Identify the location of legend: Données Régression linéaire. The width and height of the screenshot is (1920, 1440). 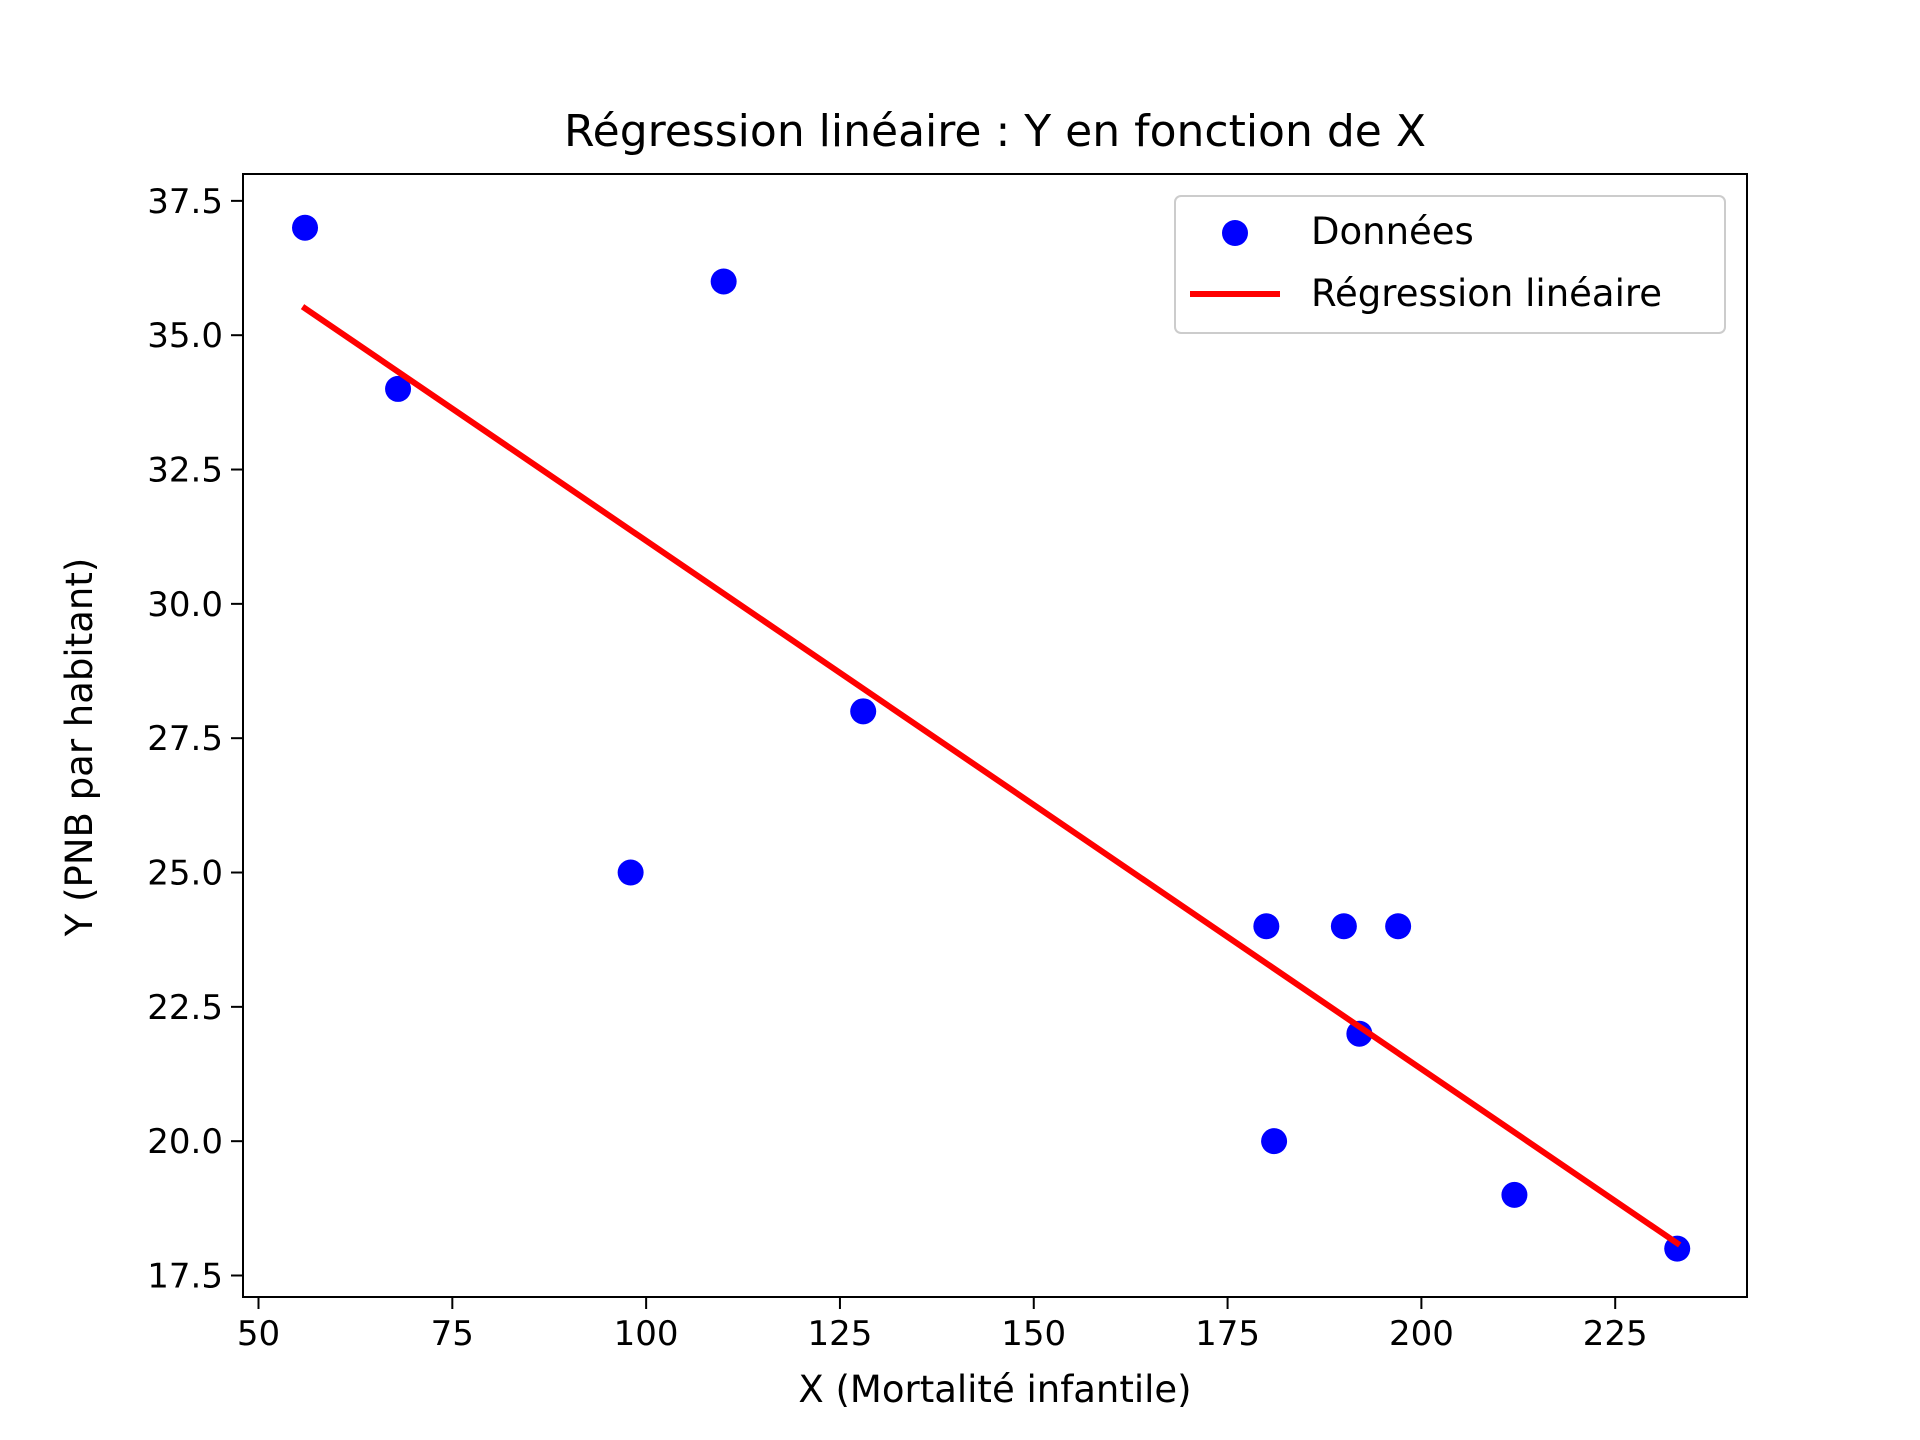
(1450, 264).